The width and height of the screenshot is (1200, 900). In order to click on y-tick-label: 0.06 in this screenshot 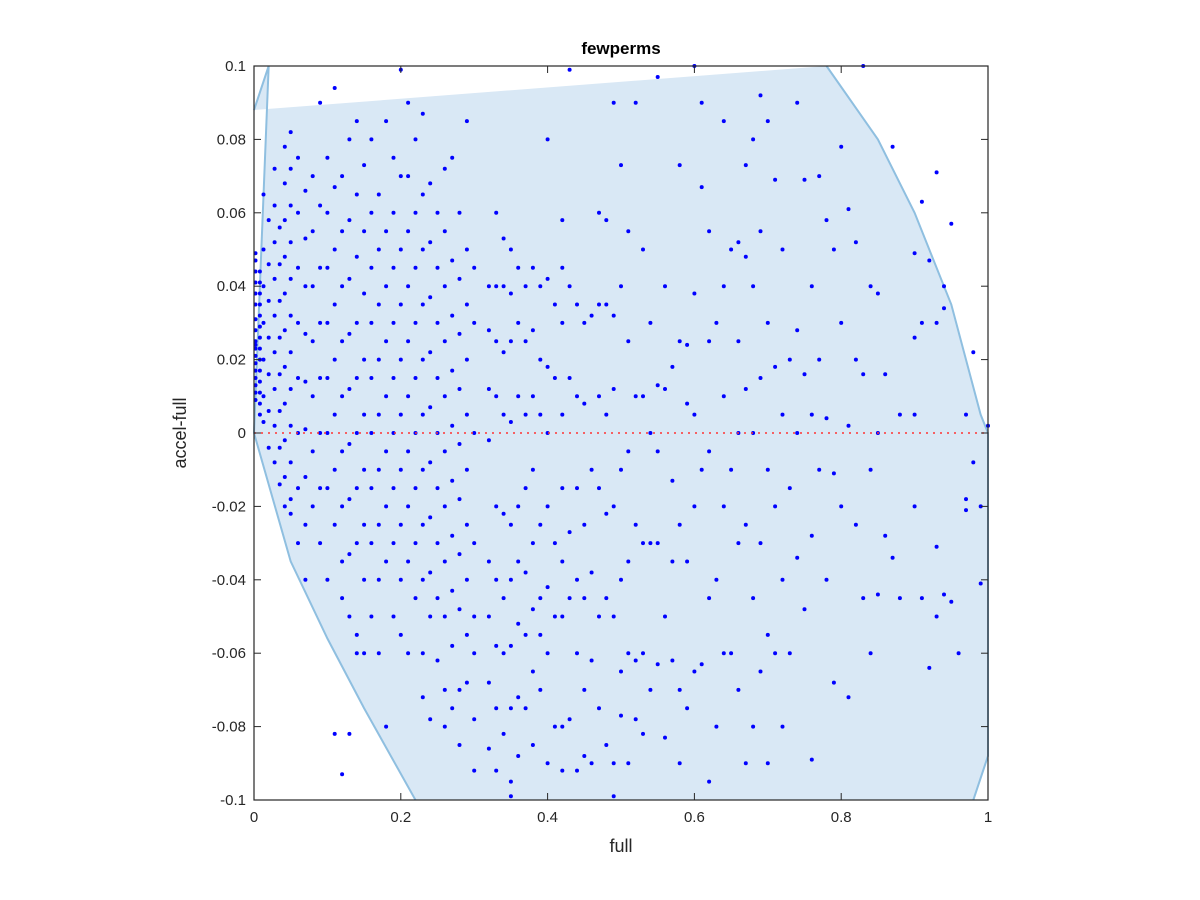, I will do `click(231, 213)`.